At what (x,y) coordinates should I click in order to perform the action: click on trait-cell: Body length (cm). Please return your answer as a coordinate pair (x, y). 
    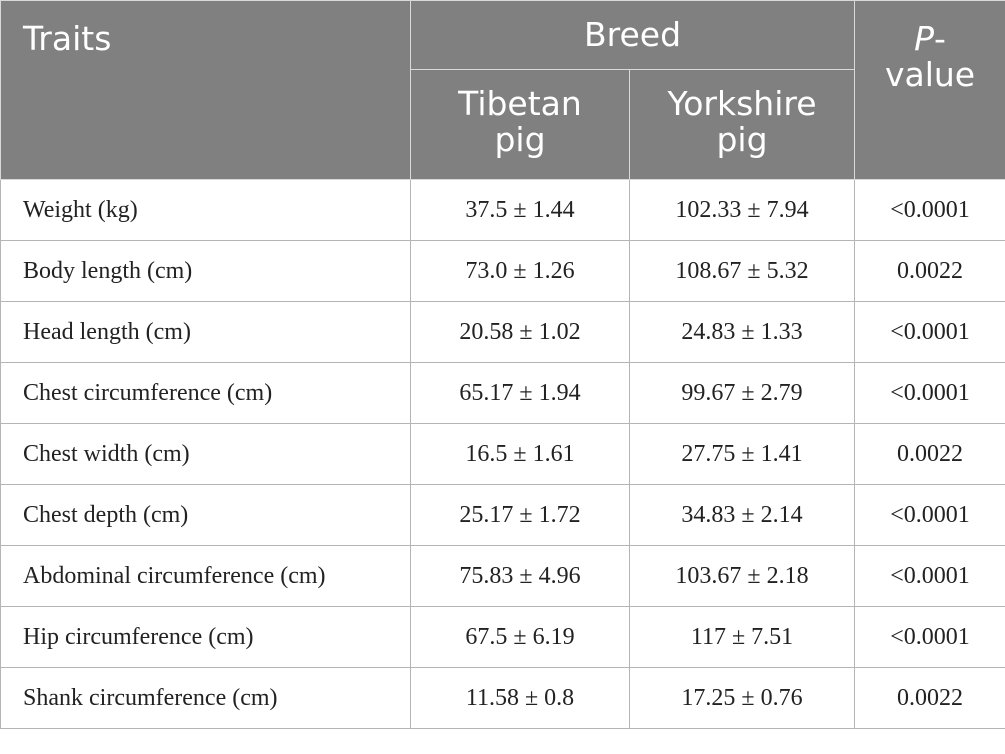
    Looking at the image, I should click on (205, 271).